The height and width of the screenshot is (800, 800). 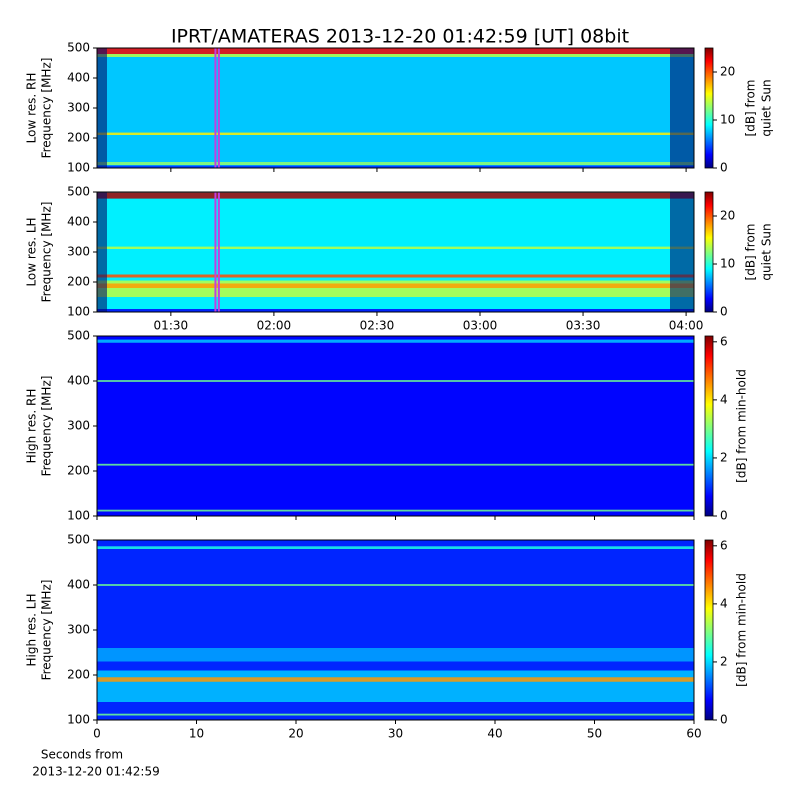 What do you see at coordinates (594, 734) in the screenshot?
I see `x-tick-label: 50` at bounding box center [594, 734].